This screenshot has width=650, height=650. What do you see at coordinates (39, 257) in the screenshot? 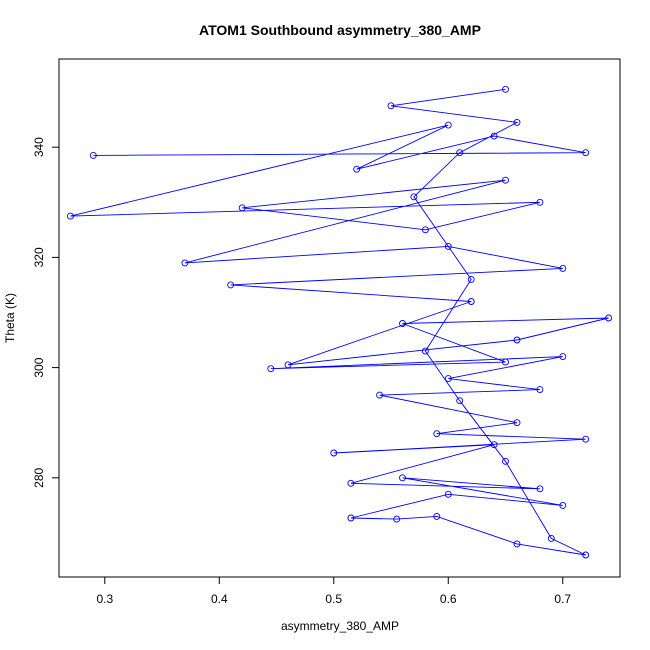
I see `y-tick-label: 320` at bounding box center [39, 257].